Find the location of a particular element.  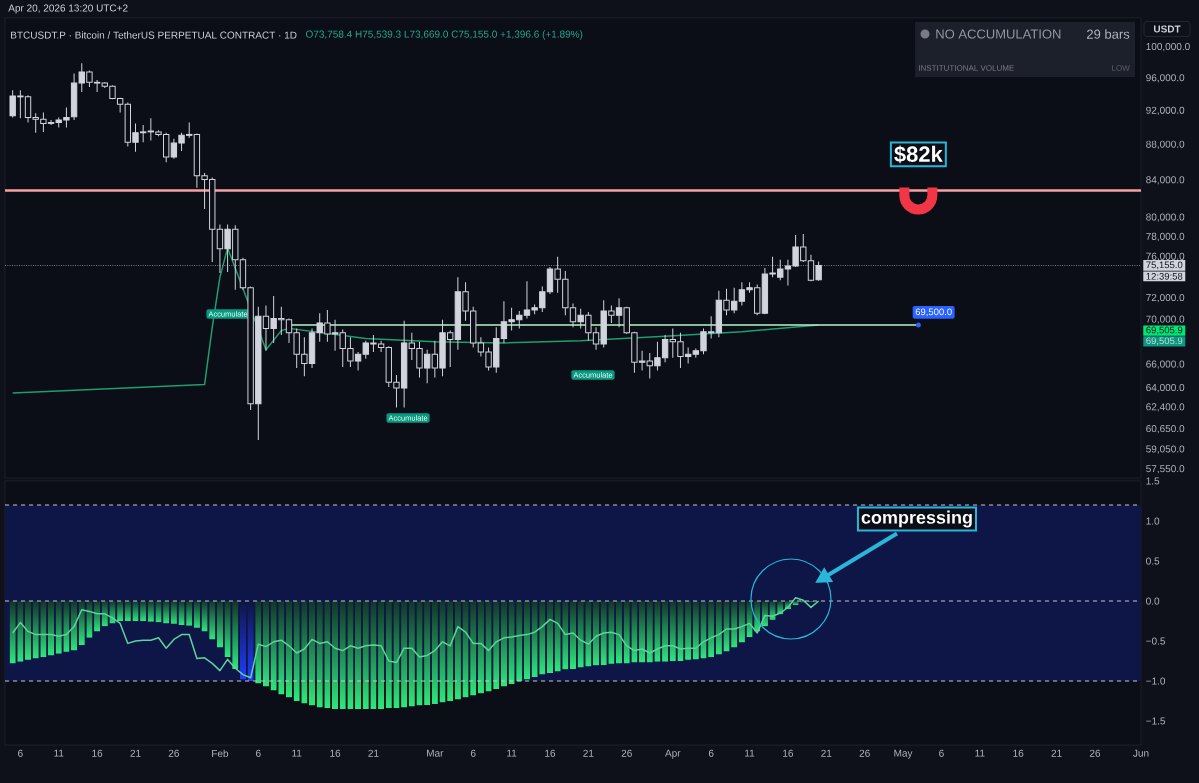

y-tick-label: 92,000.0 is located at coordinates (1165, 110).